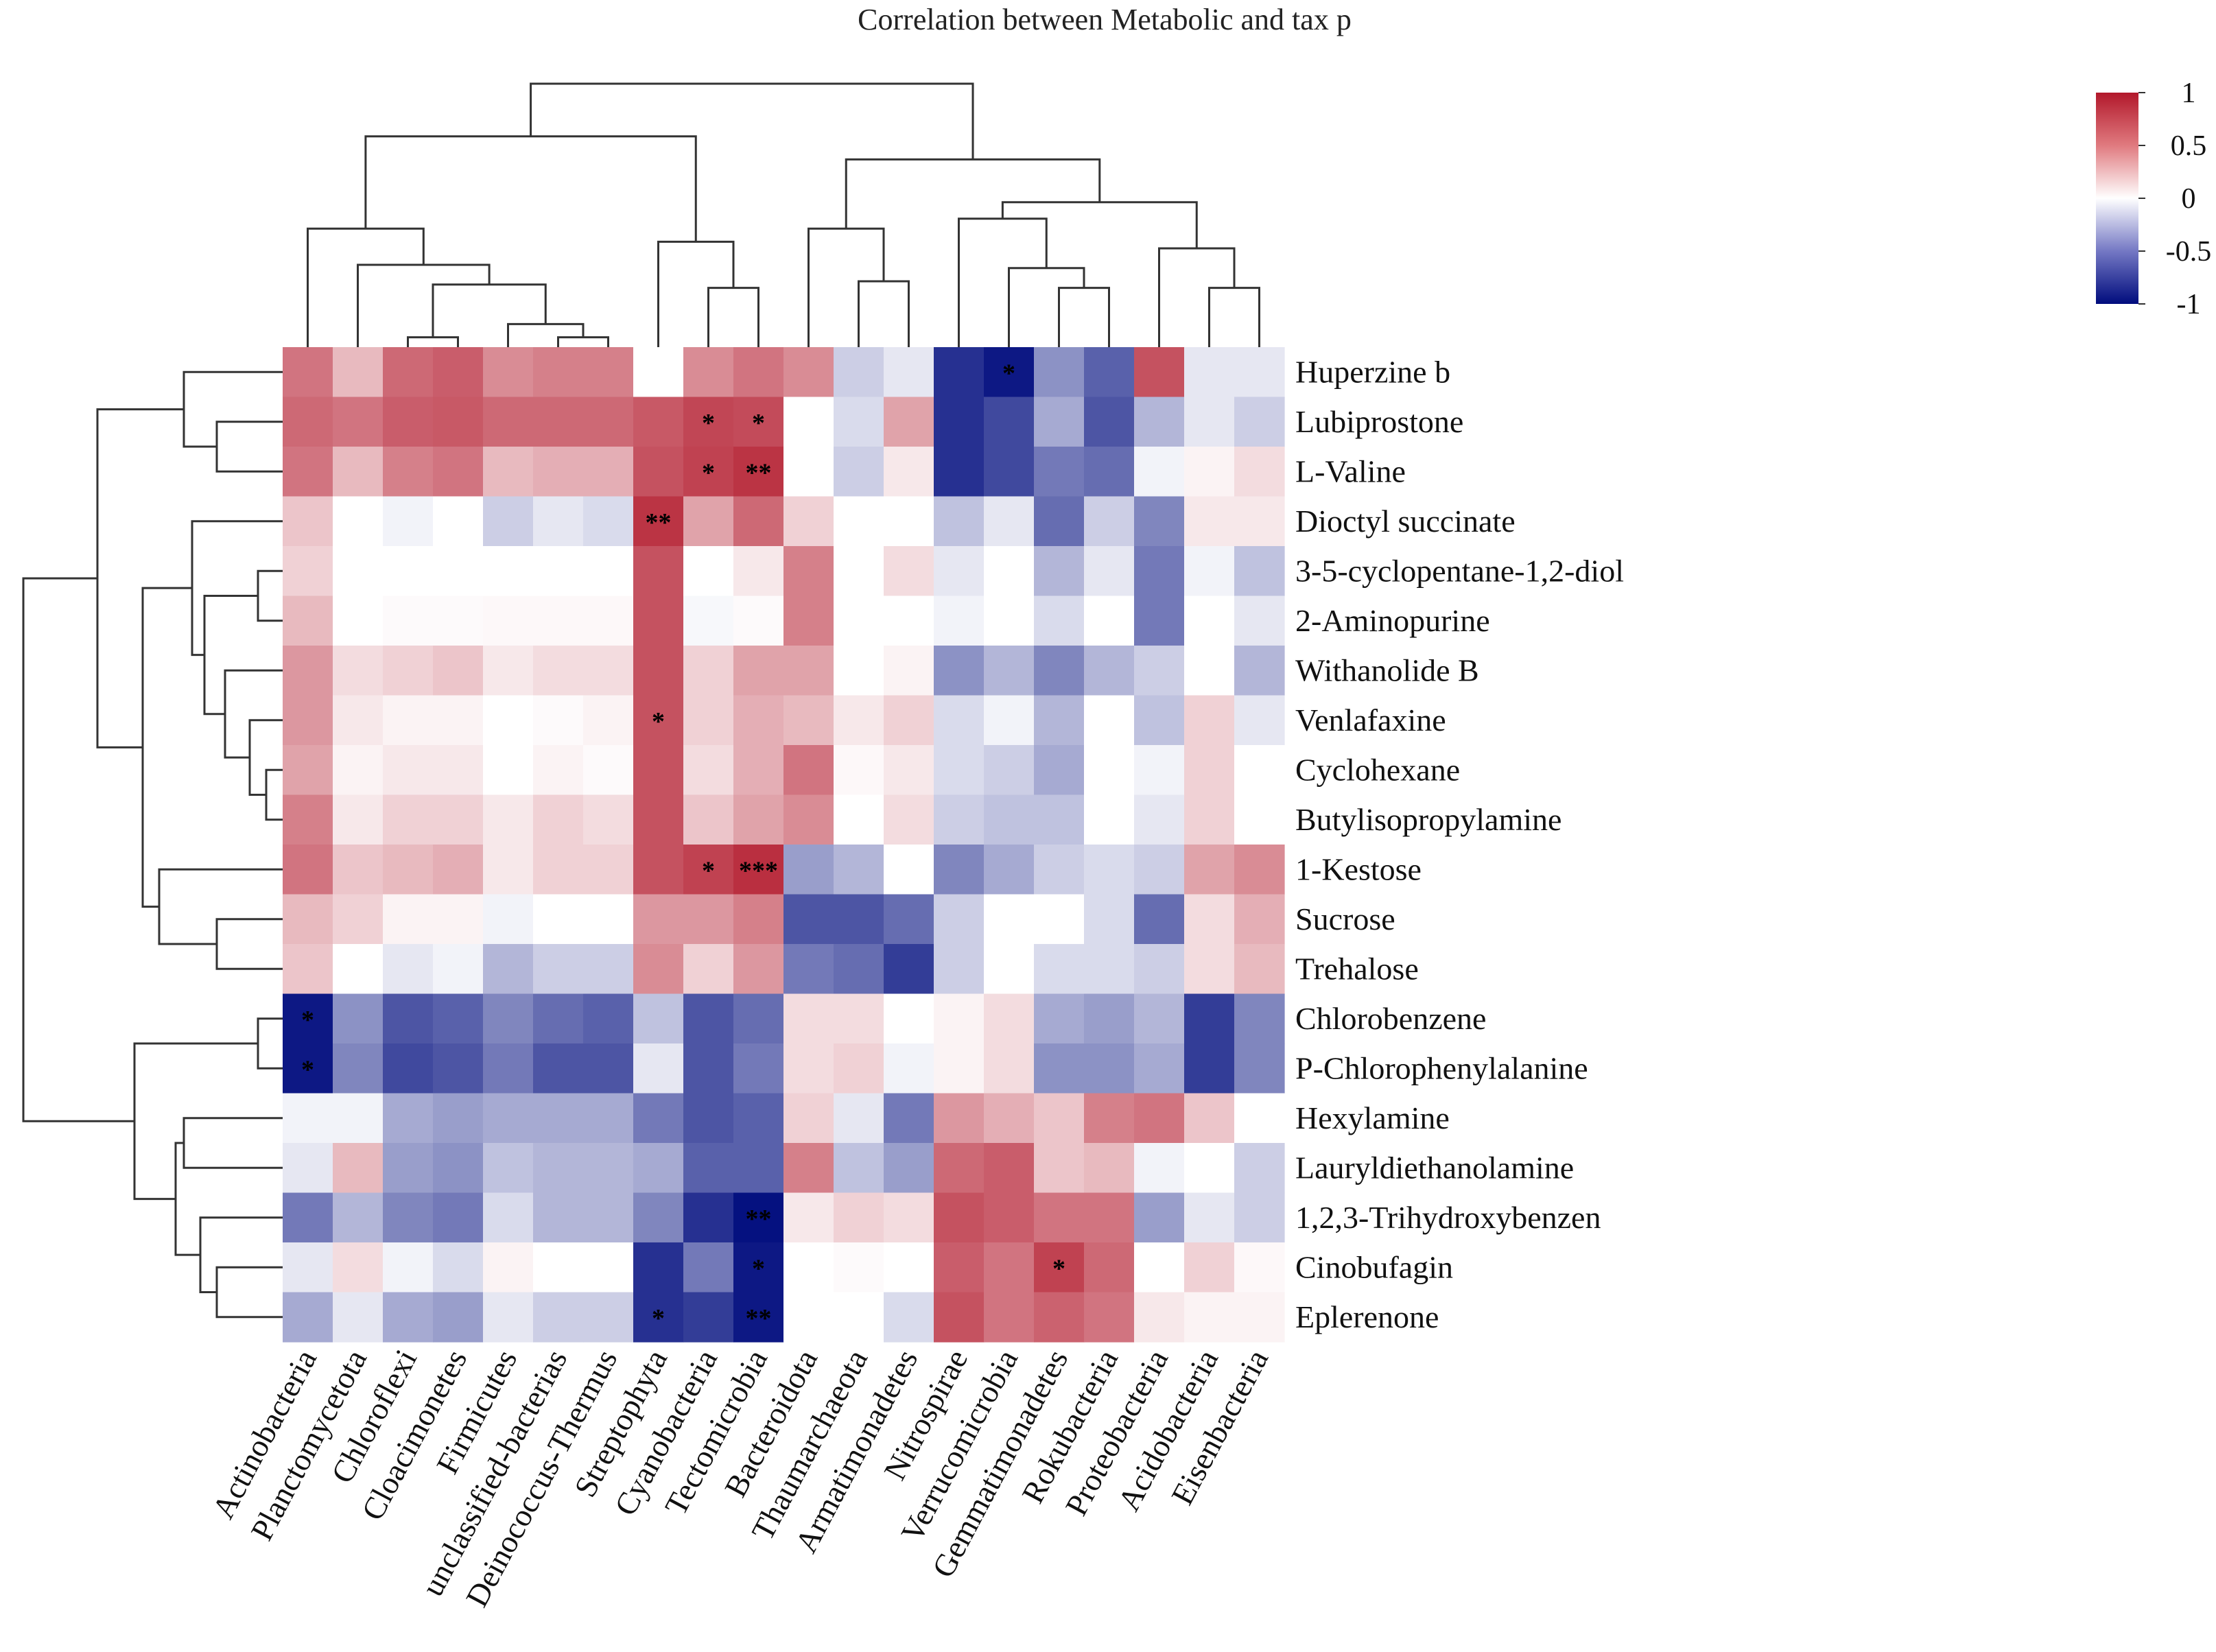  I want to click on row-label: Hexylamine, so click(1372, 1117).